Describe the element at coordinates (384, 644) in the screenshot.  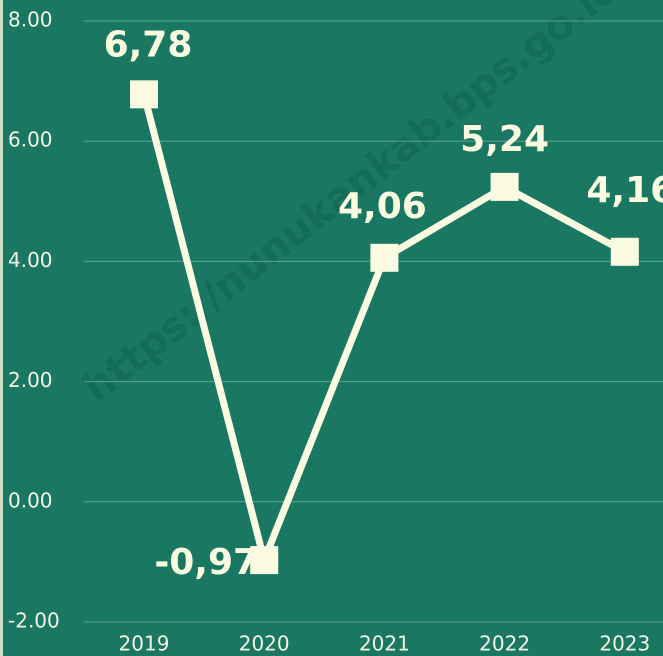
I see `x-tick-label: 2021` at that location.